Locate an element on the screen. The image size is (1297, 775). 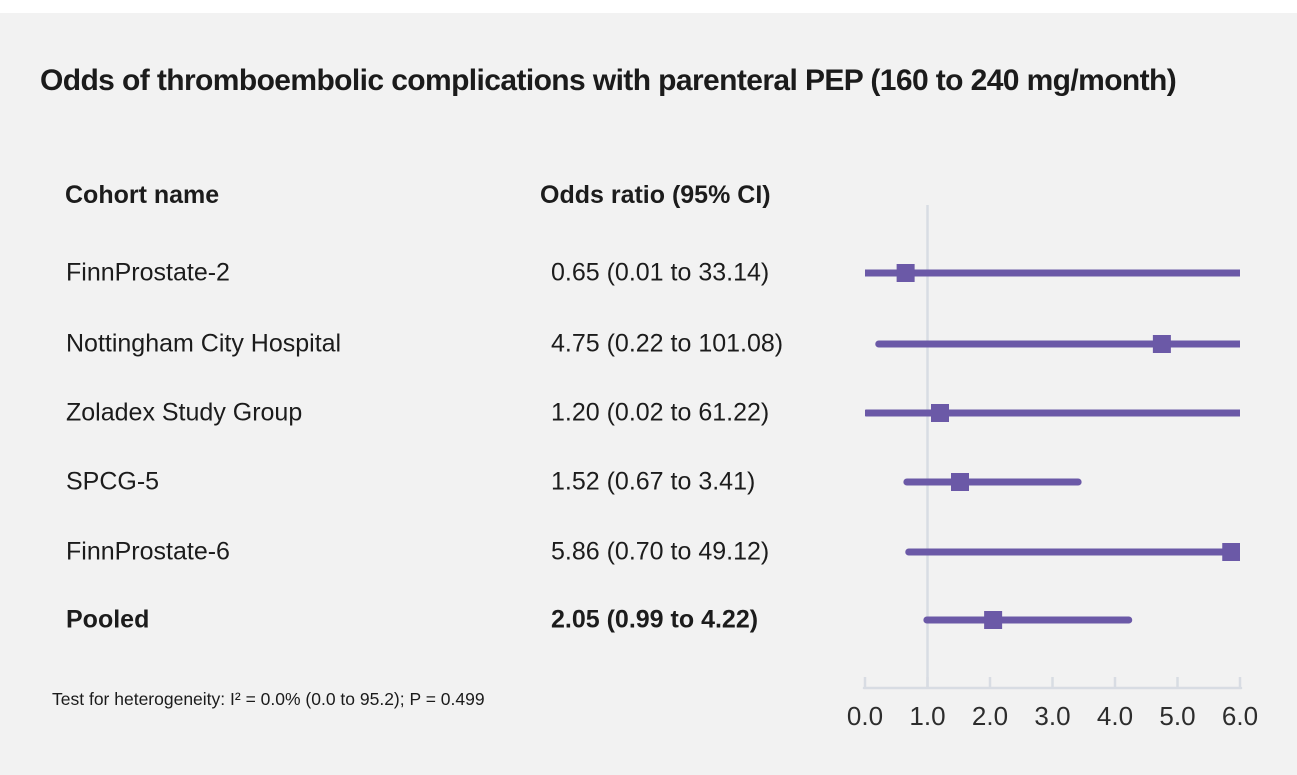
data-marks-group is located at coordinates (1052, 446).